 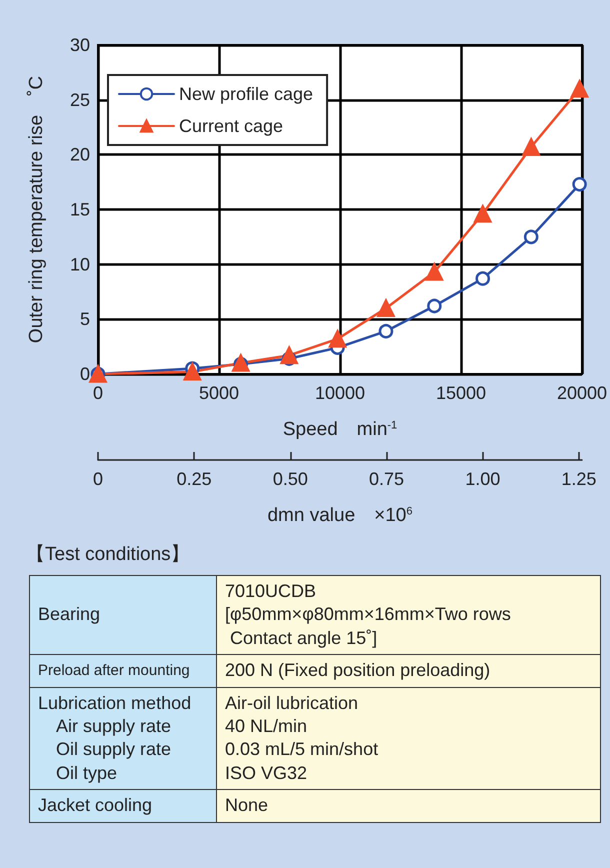 I want to click on y-tick-label: 20, so click(x=80, y=154).